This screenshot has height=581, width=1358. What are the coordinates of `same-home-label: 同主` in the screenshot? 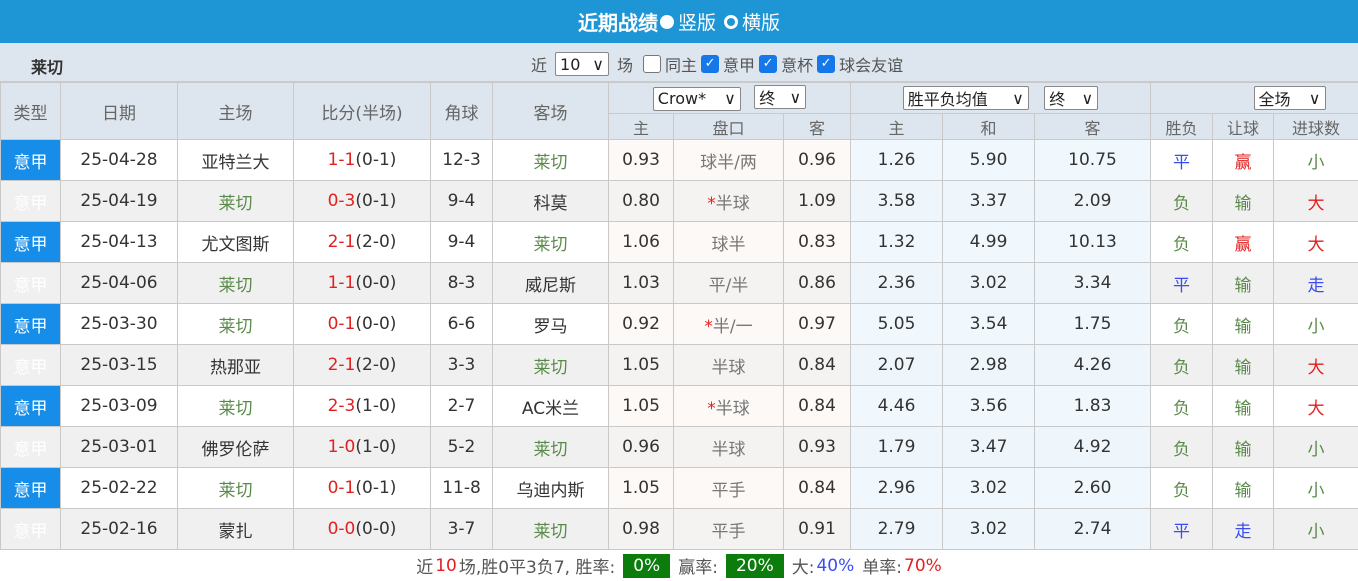 It's located at (681, 64).